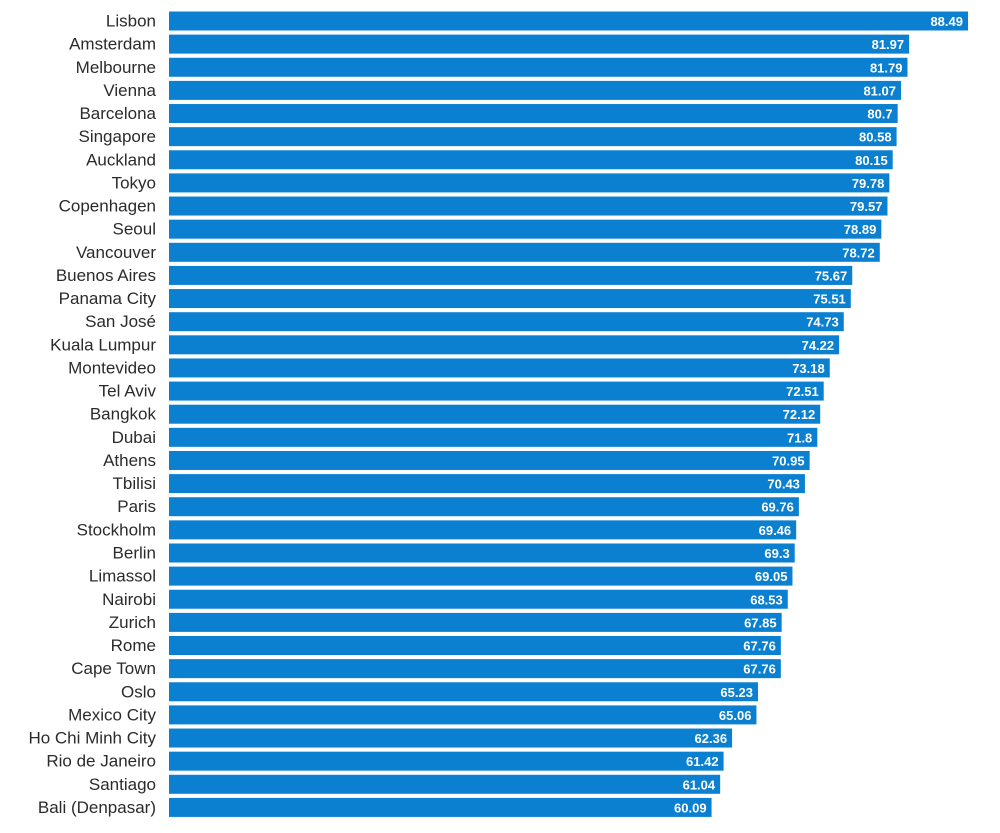 This screenshot has width=1000, height=833. What do you see at coordinates (831, 275) in the screenshot?
I see `value-label: 75.67` at bounding box center [831, 275].